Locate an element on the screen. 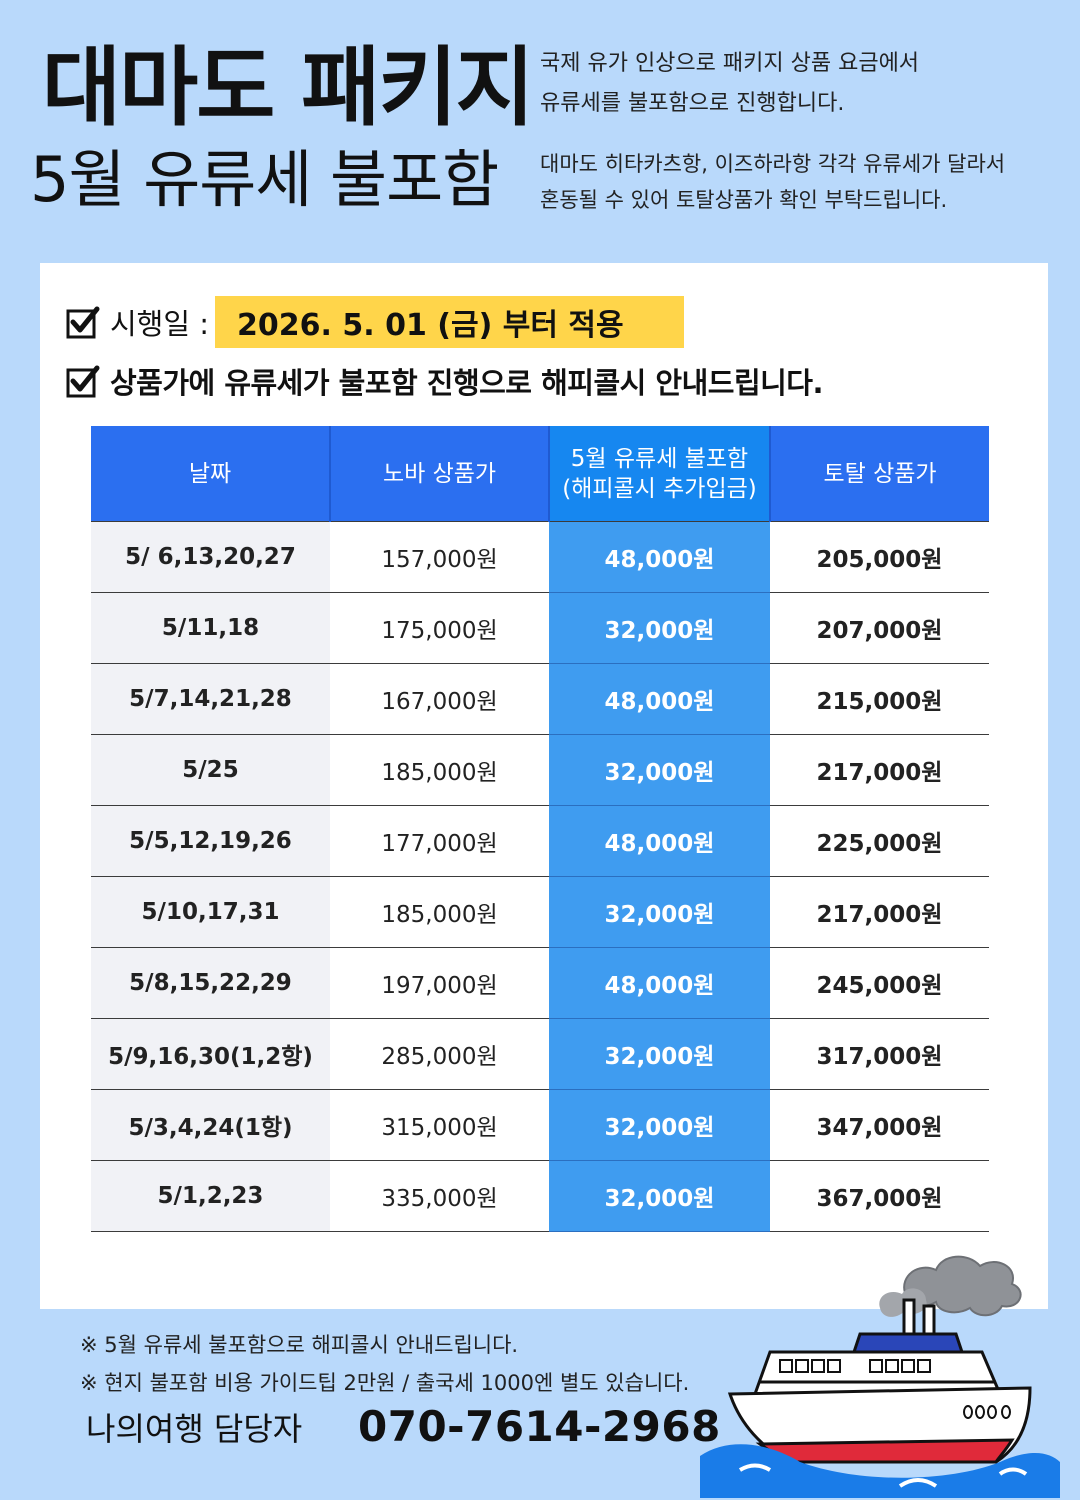 Image resolution: width=1080 pixels, height=1500 pixels. page-title: 대마도 패키지 is located at coordinates (288, 88).